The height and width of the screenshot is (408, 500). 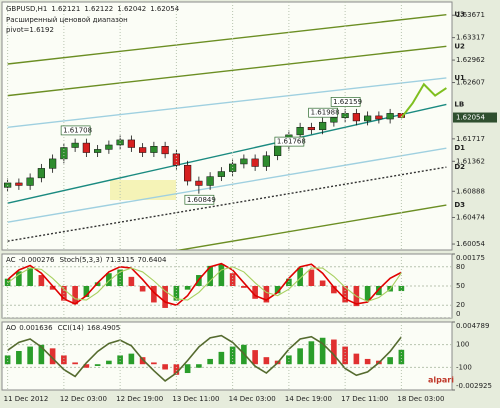 What do you see at coordinates (470, 118) in the screenshot?
I see `last-price: 1.62054` at bounding box center [470, 118].